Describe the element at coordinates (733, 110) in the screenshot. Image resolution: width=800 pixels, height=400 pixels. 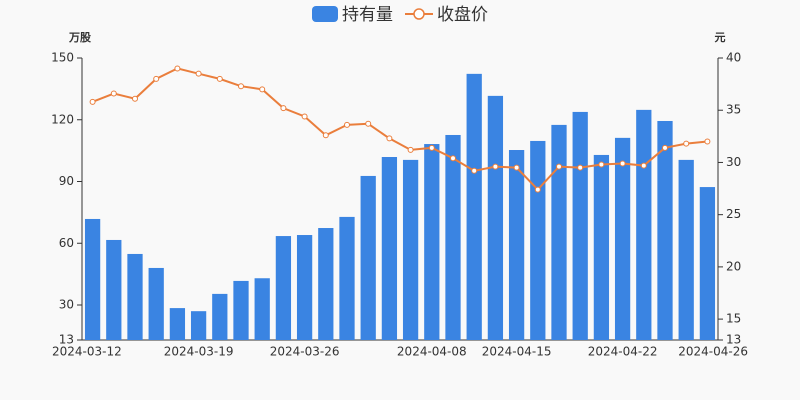
I see `y2-tick-label: 35` at that location.